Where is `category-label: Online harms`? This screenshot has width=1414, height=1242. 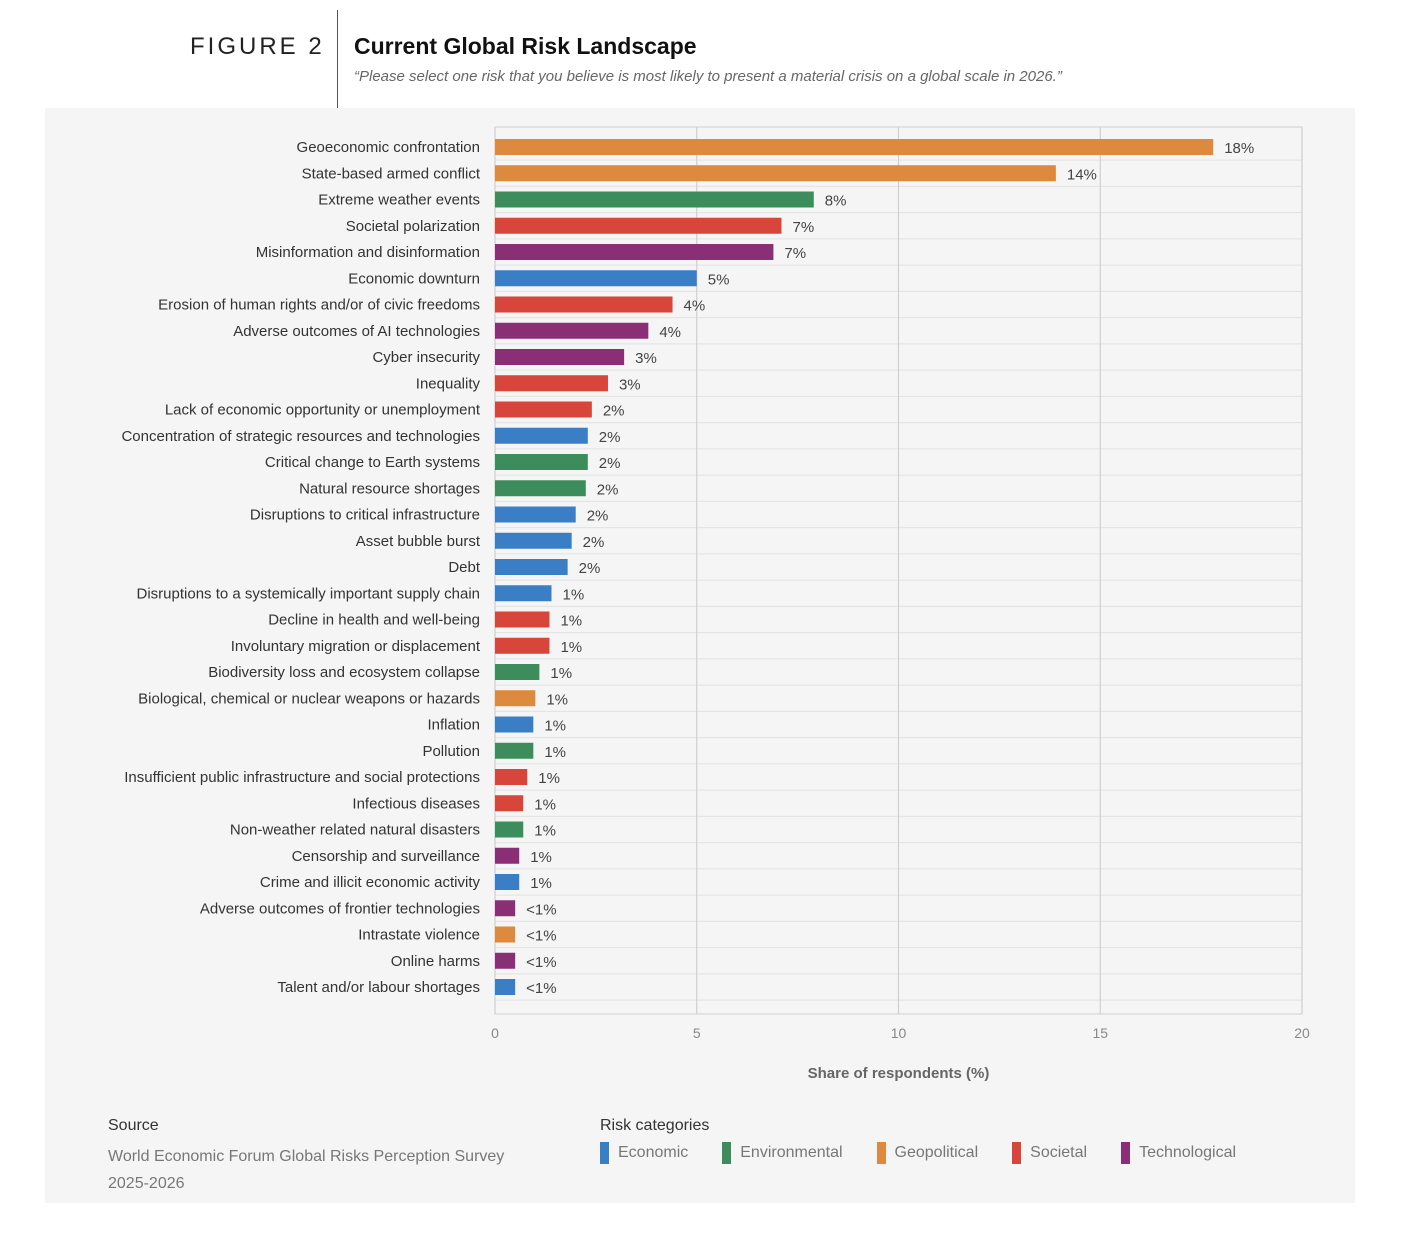
category-label: Online harms is located at coordinates (435, 961).